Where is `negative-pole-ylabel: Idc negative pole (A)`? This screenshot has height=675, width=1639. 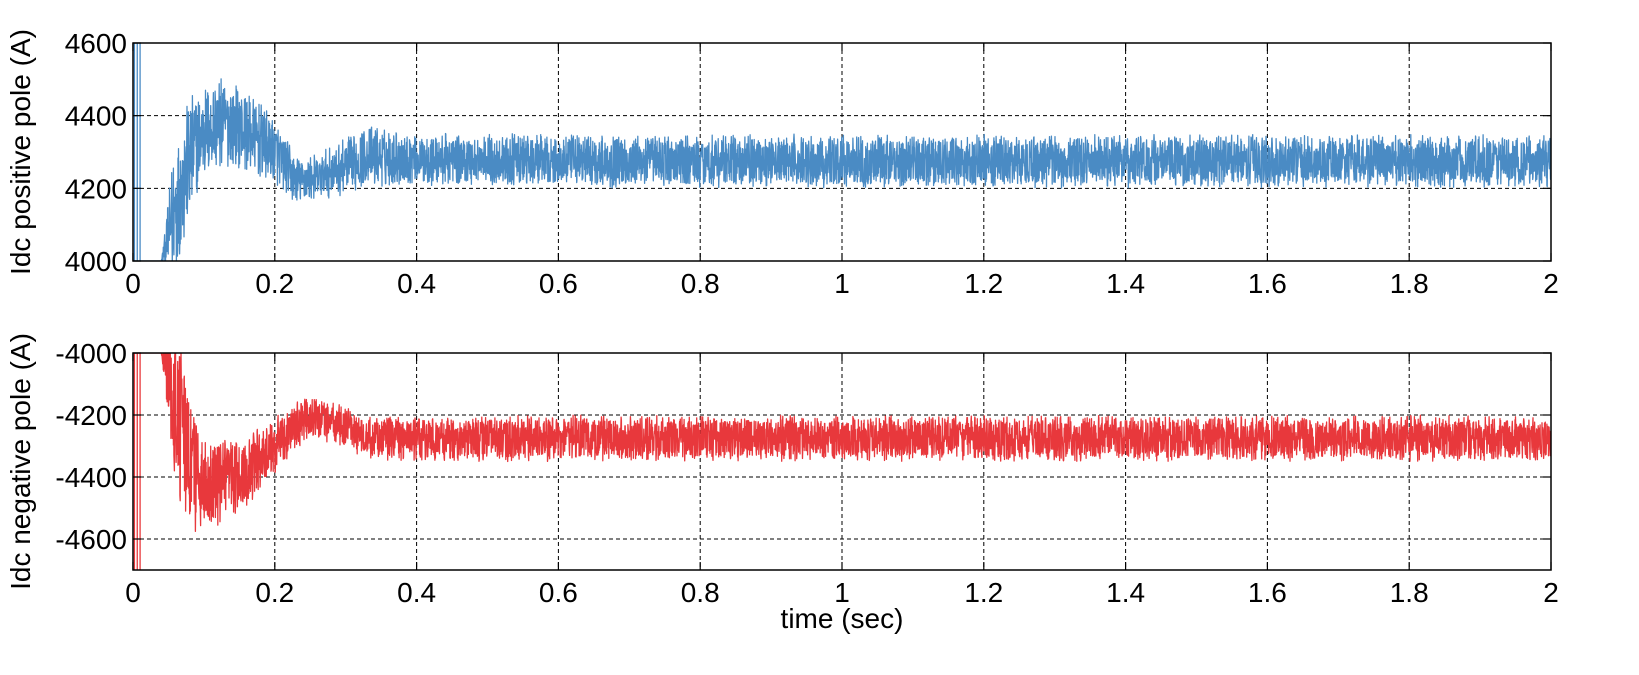
negative-pole-ylabel: Idc negative pole (A) is located at coordinates (20, 461).